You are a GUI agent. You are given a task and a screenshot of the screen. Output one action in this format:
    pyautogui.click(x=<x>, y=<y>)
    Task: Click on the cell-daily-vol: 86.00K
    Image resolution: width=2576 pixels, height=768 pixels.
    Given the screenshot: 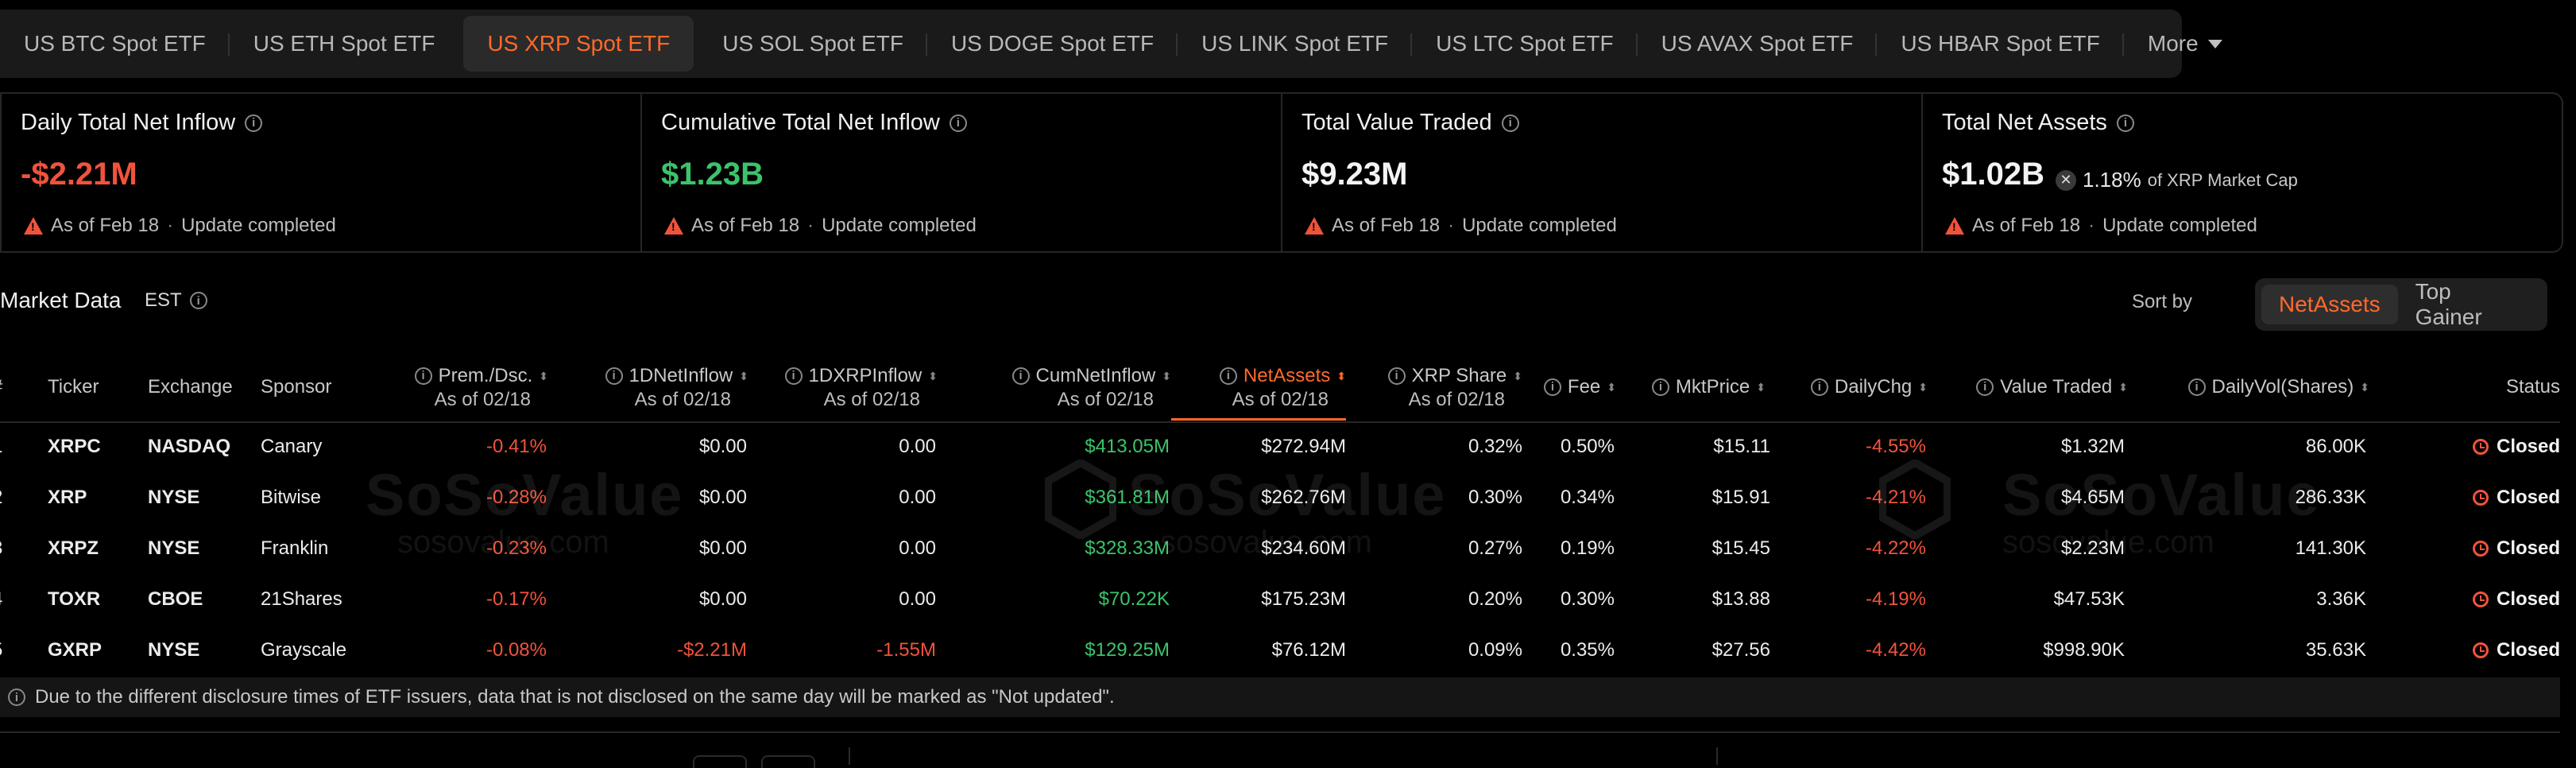 What is the action you would take?
    pyautogui.click(x=2335, y=446)
    